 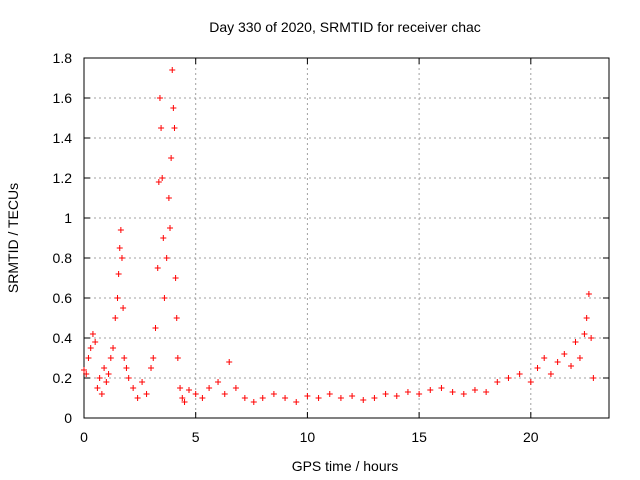 I want to click on x-tick-label: 5, so click(x=196, y=437).